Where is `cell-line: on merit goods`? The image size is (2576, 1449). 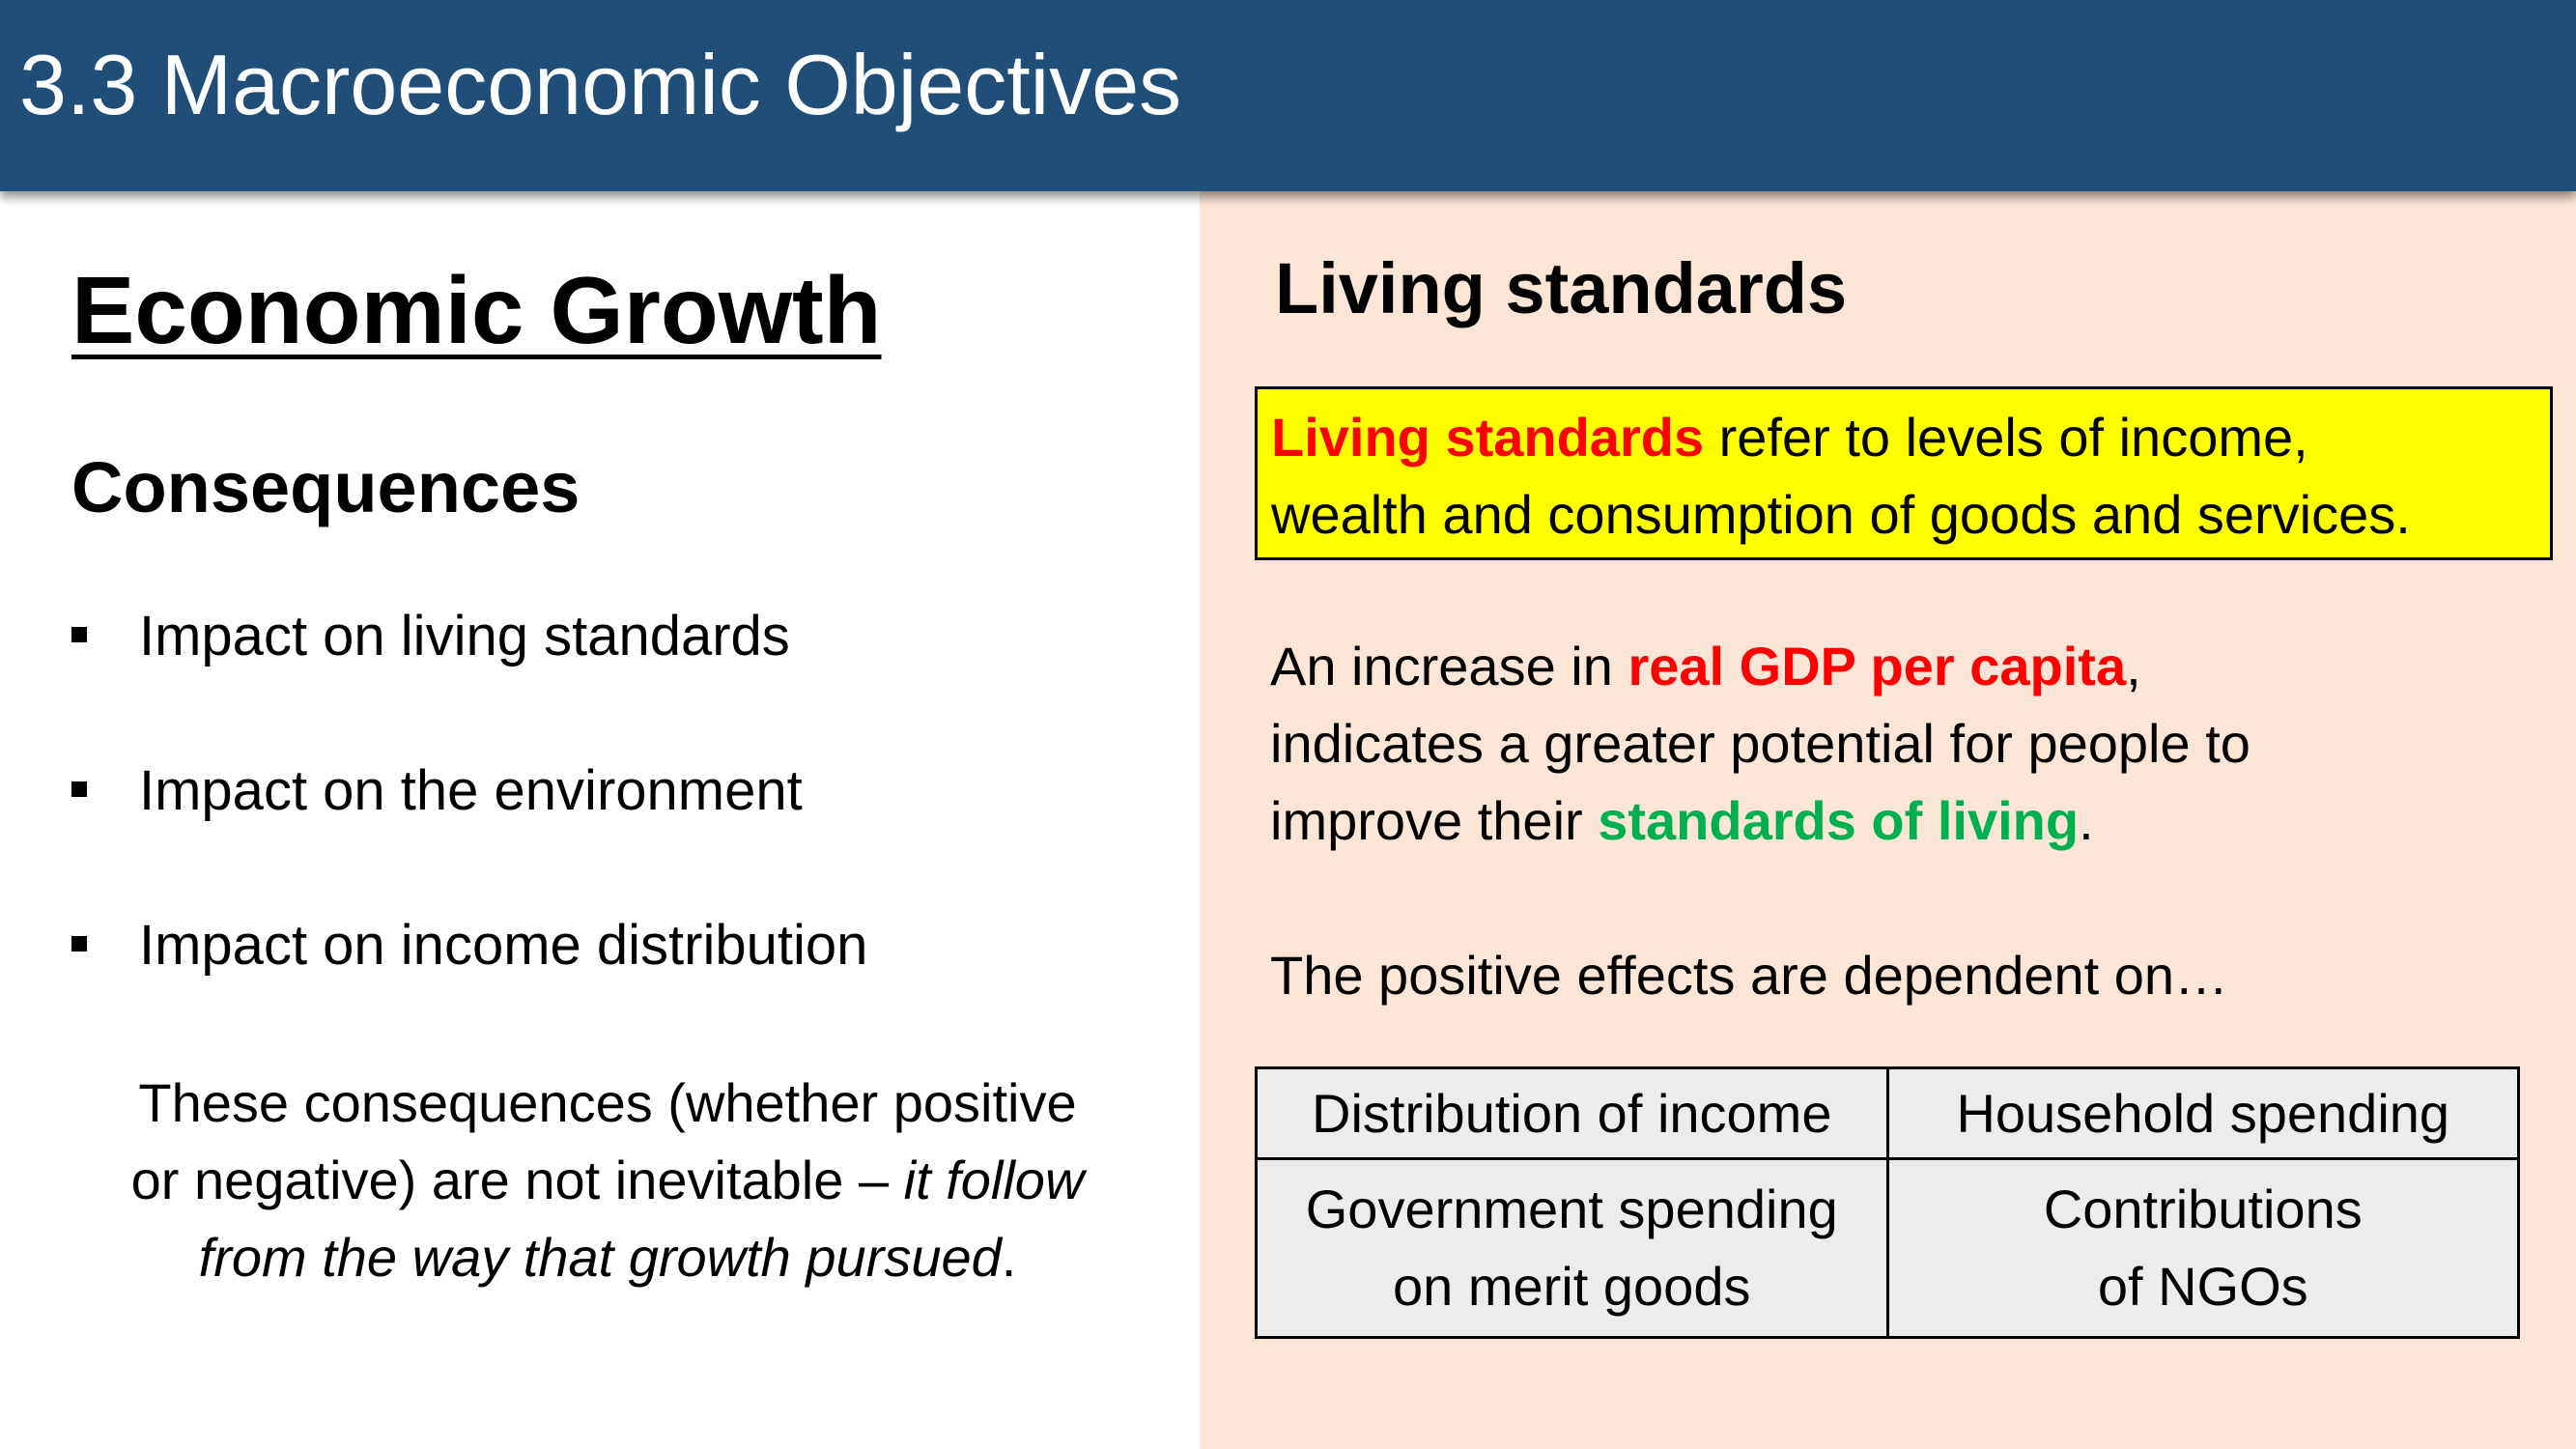
cell-line: on merit goods is located at coordinates (1572, 1287).